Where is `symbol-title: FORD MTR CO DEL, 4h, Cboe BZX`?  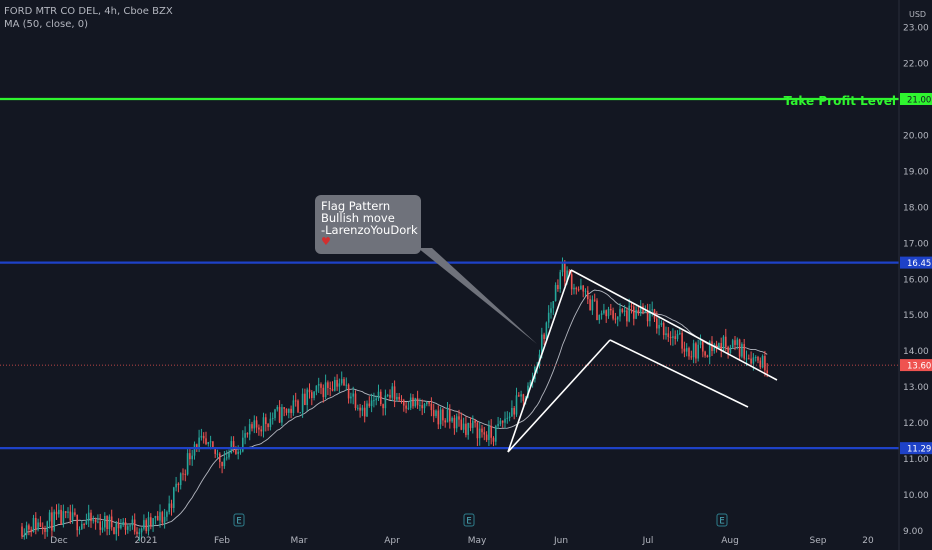 symbol-title: FORD MTR CO DEL, 4h, Cboe BZX is located at coordinates (88, 11).